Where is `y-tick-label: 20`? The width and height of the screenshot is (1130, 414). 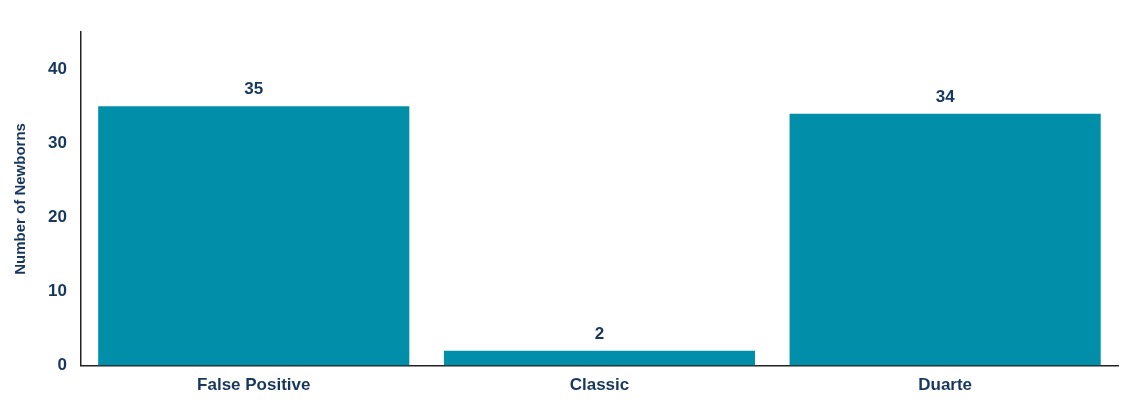
y-tick-label: 20 is located at coordinates (57, 217).